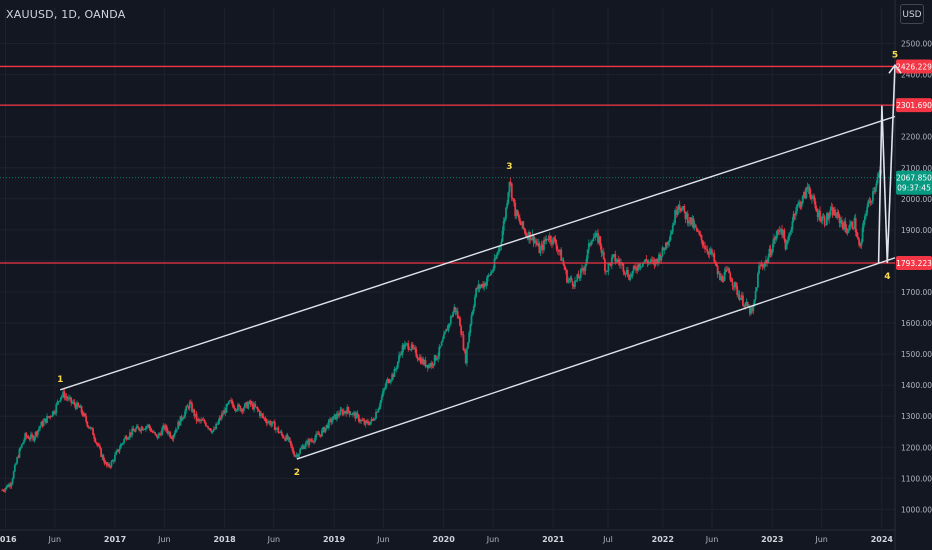  I want to click on symbol-title: XAUUSD, 1D, OANDA, so click(66, 14).